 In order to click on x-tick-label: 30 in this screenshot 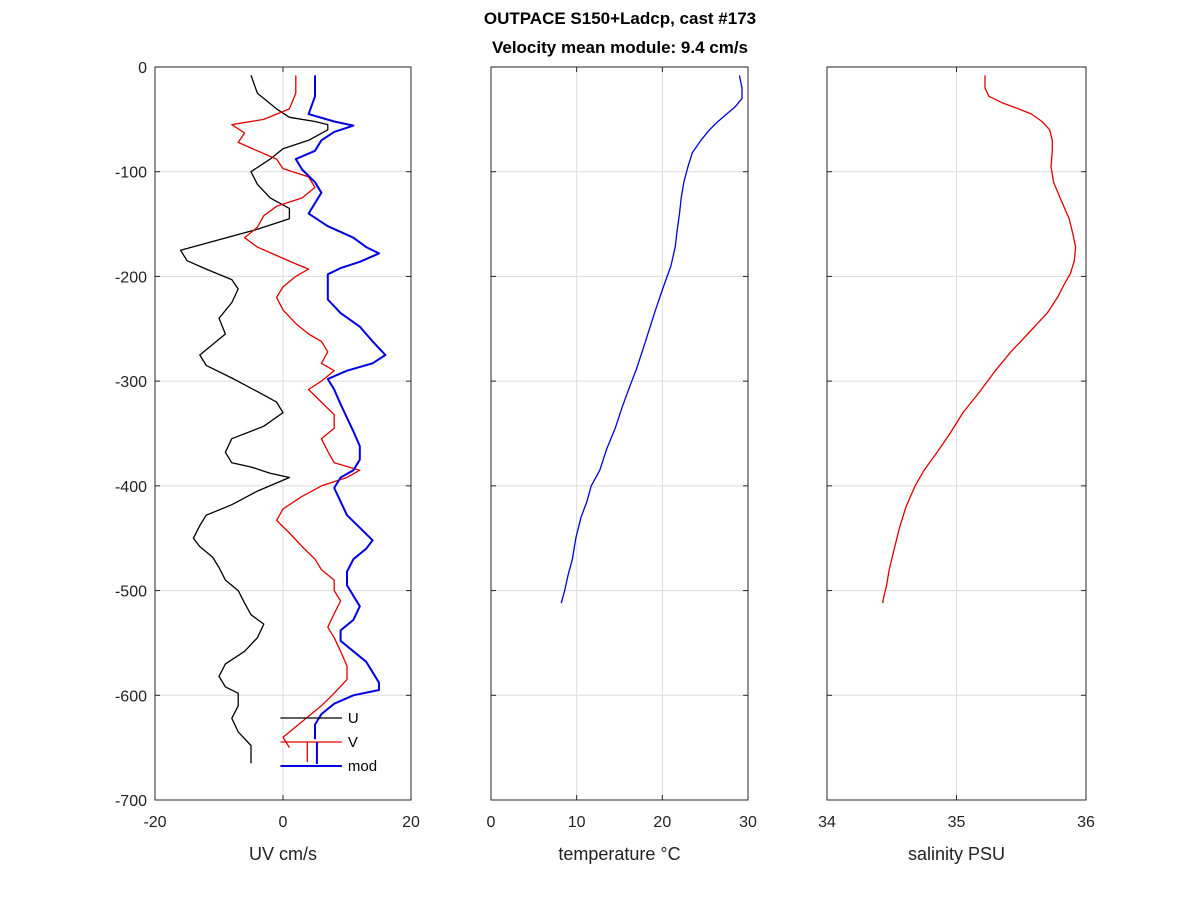, I will do `click(748, 822)`.